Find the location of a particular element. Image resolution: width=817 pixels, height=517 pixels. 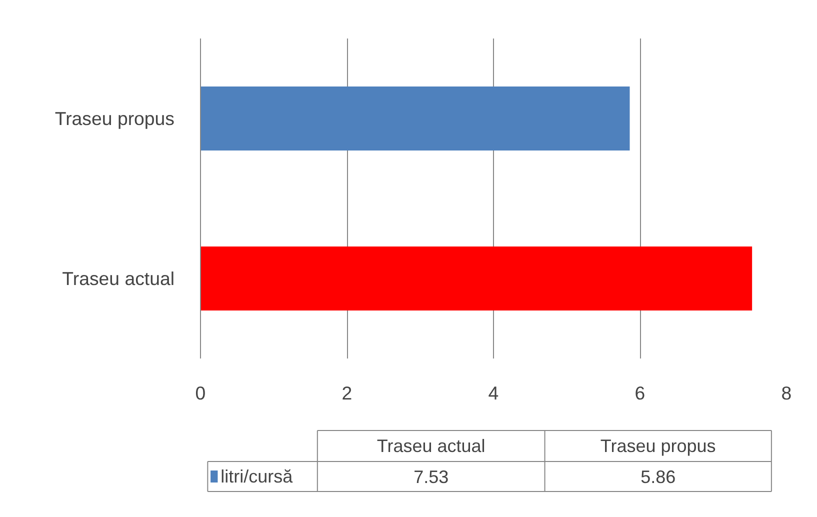

category-label: Traseu propus is located at coordinates (658, 446).